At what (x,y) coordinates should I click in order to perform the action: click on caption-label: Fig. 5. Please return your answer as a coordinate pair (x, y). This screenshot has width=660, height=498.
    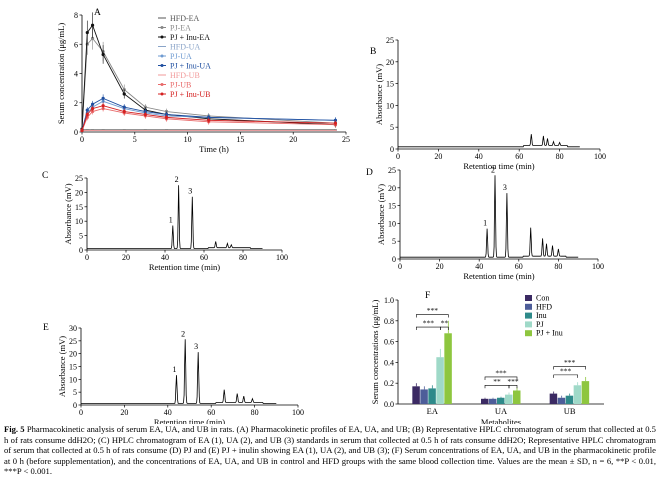
    Looking at the image, I should click on (14, 429).